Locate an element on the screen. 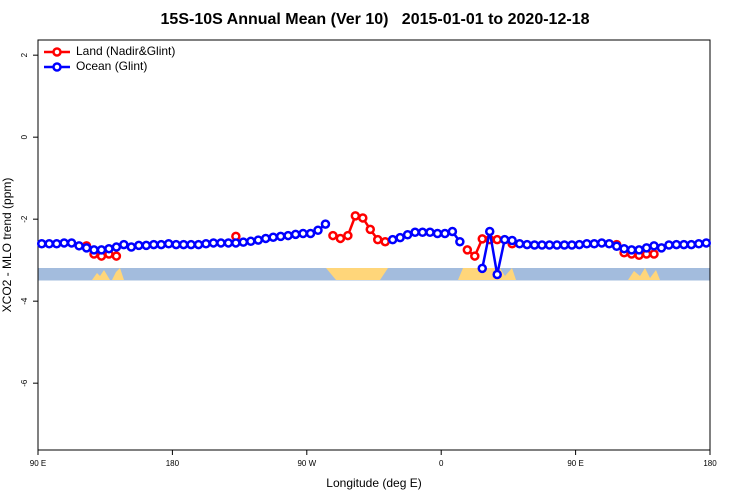  land-mask is located at coordinates (374, 274).